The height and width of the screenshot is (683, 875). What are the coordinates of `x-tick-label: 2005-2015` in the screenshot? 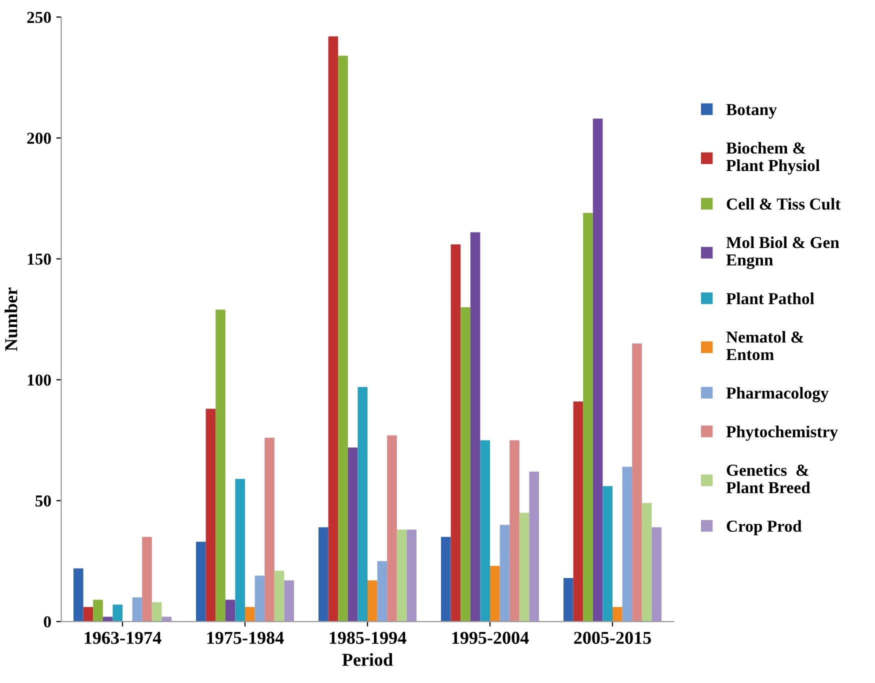 It's located at (612, 638).